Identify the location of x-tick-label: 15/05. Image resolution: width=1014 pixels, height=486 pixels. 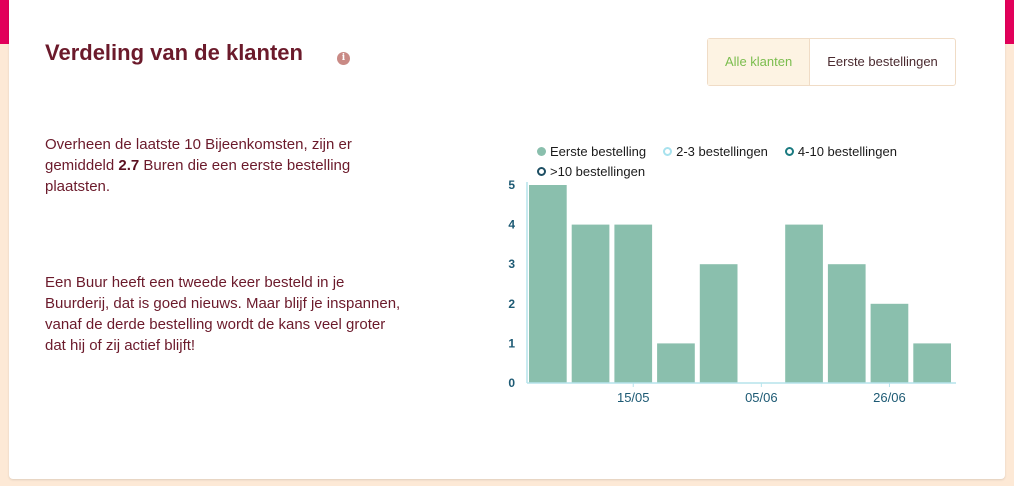
(633, 397).